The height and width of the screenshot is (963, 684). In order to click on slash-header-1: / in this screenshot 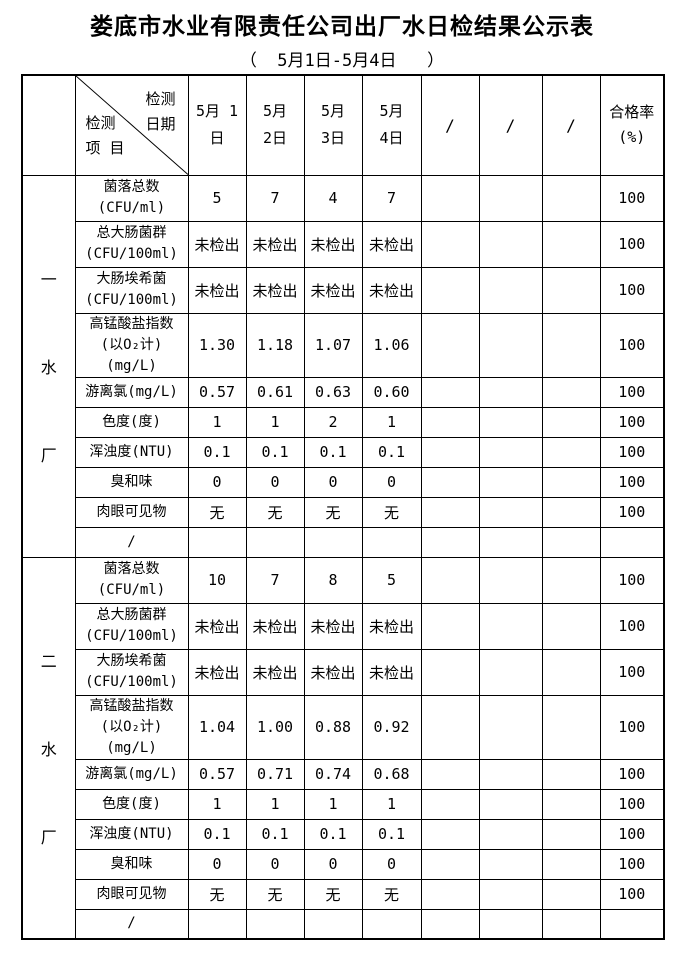, I will do `click(450, 125)`.